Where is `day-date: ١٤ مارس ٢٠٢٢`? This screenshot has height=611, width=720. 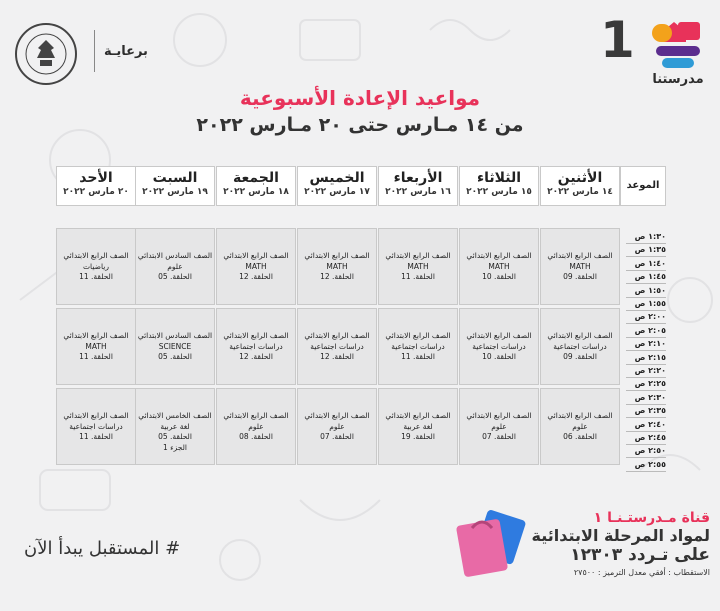 day-date: ١٤ مارس ٢٠٢٢ is located at coordinates (580, 192).